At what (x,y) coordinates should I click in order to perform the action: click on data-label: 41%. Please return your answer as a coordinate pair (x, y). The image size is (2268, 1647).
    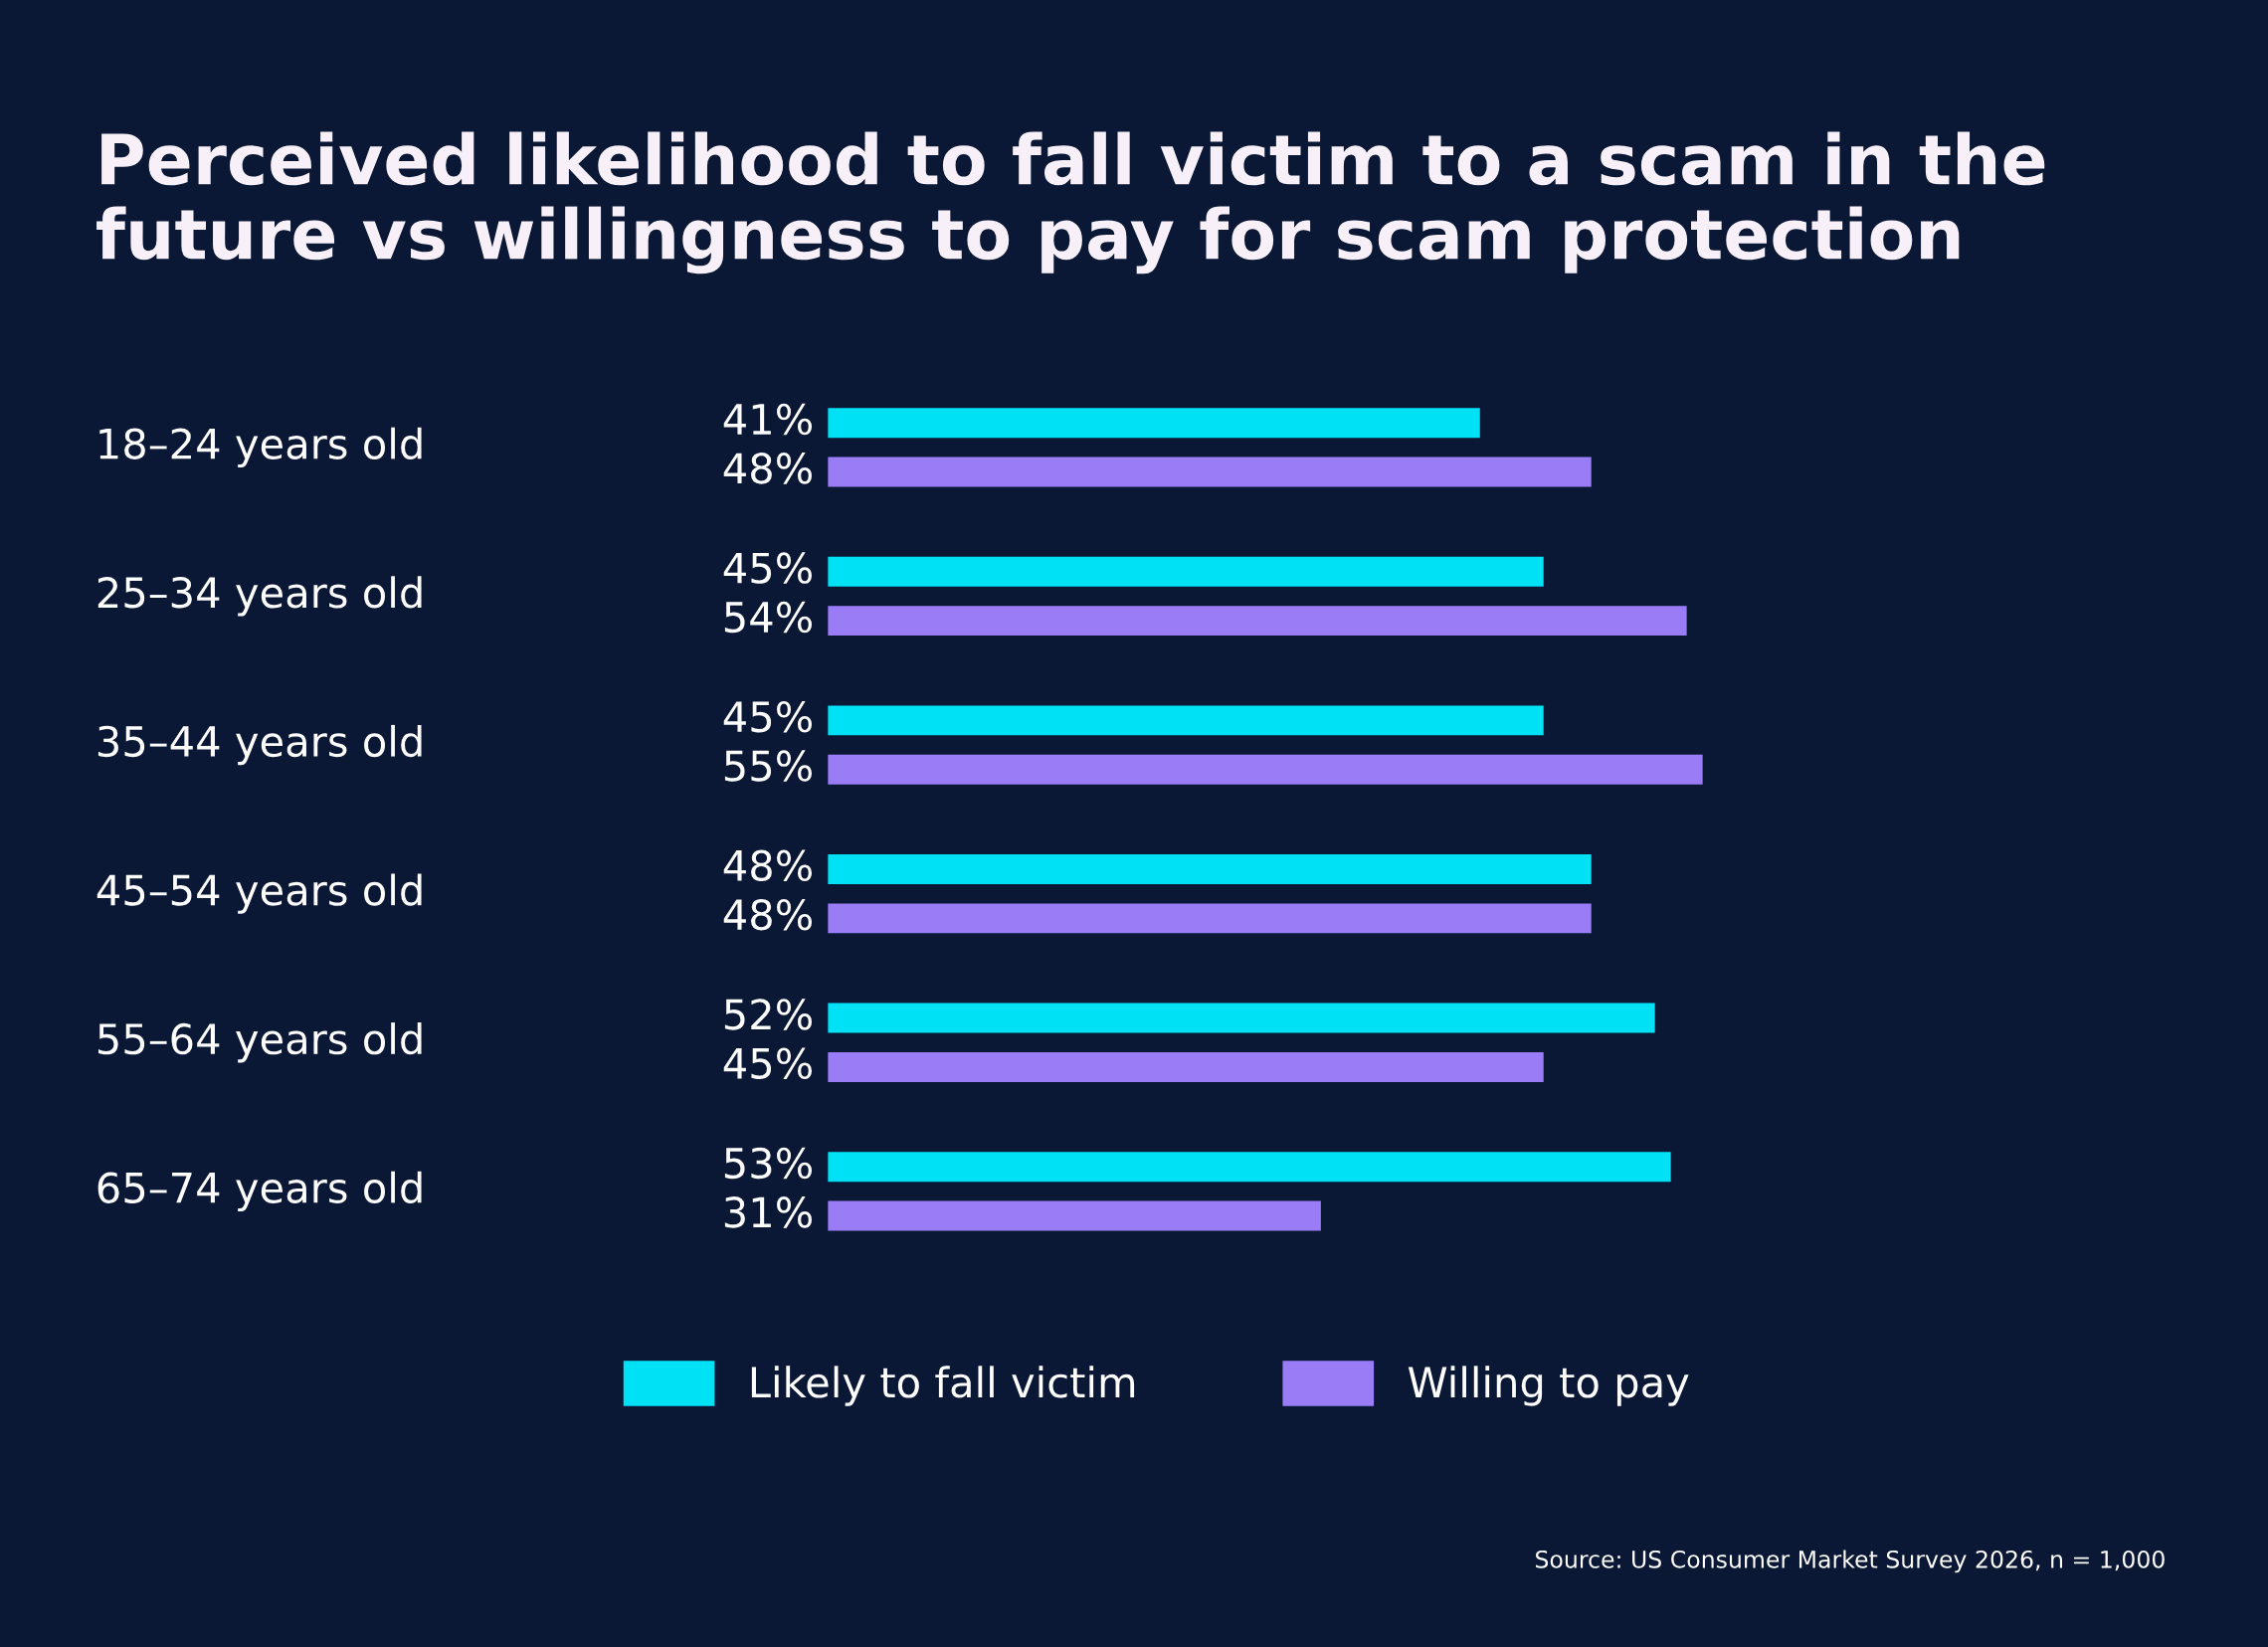
    Looking at the image, I should click on (768, 419).